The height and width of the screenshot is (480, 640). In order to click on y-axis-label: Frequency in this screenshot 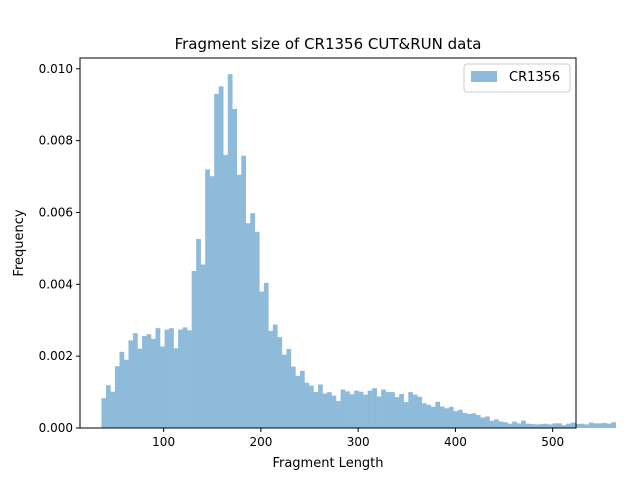, I will do `click(19, 242)`.